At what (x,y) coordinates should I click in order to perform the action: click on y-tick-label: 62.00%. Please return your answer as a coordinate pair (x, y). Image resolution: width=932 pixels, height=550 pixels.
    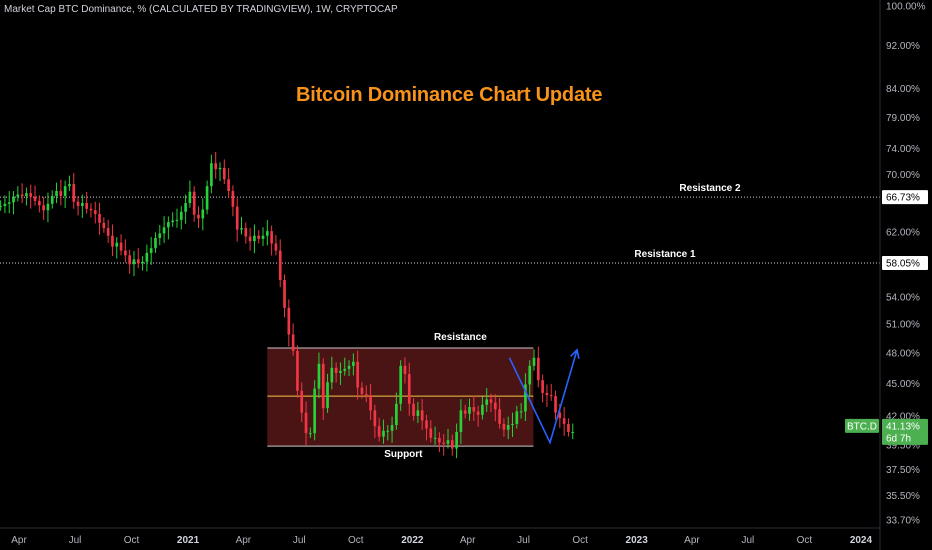
    Looking at the image, I should click on (903, 232).